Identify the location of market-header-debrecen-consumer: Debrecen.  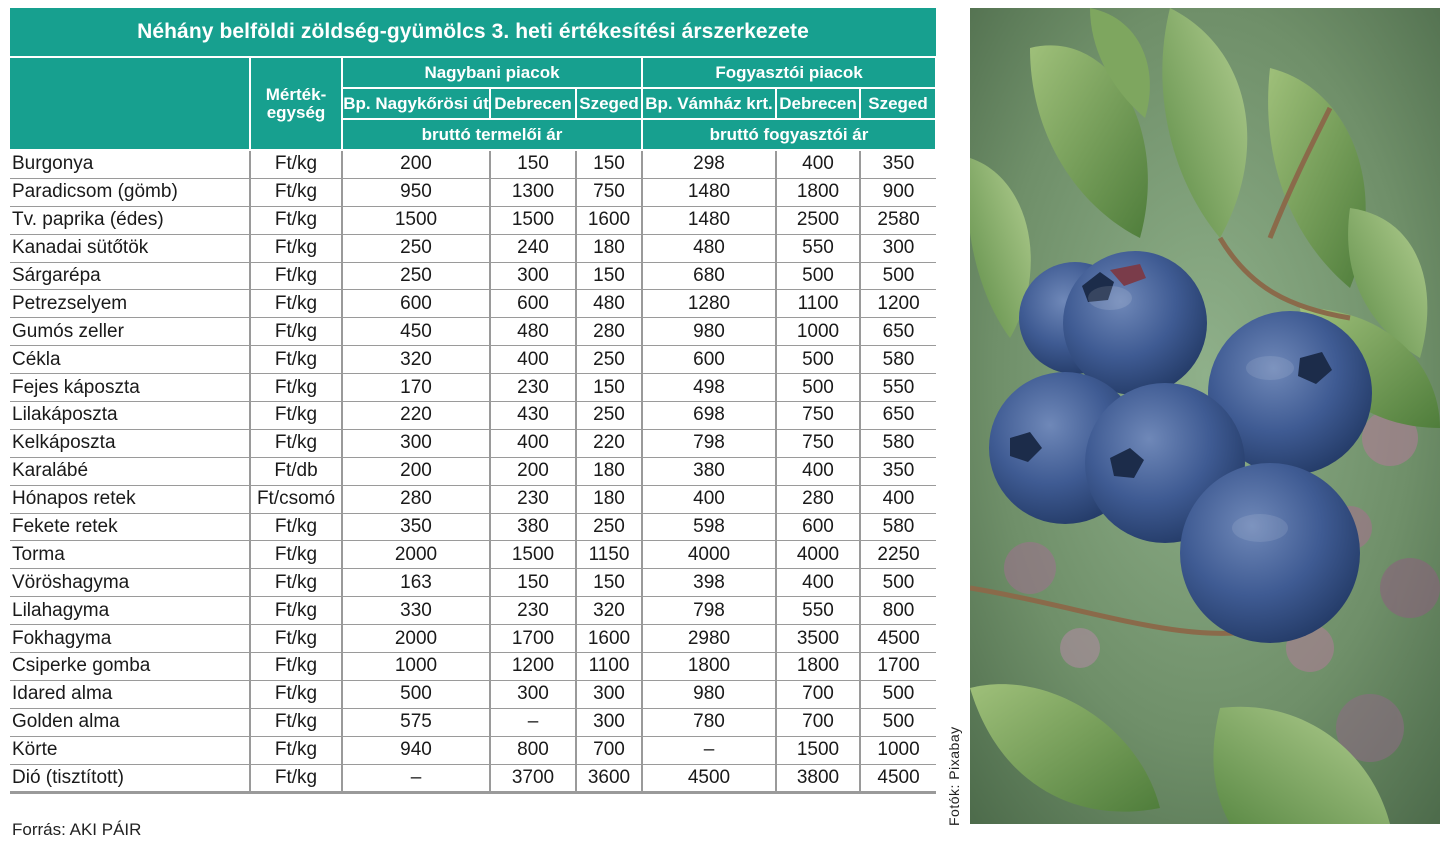
(818, 103).